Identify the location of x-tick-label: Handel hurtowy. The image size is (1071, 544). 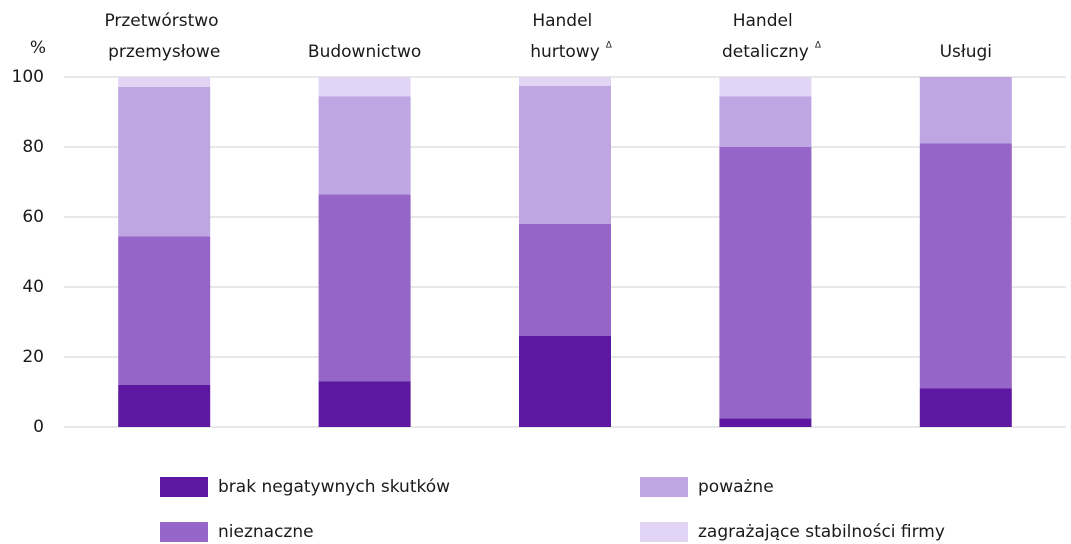
(565, 36).